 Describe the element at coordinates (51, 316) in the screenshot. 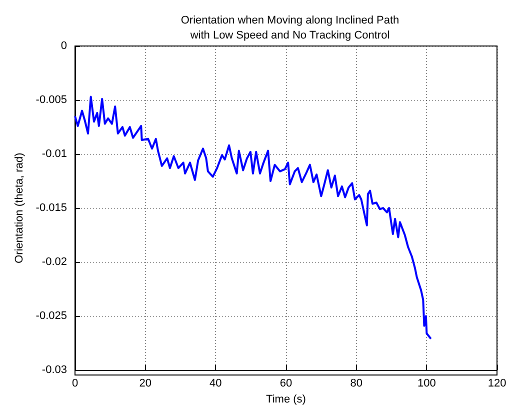

I see `y-tick-label: -0.025` at that location.